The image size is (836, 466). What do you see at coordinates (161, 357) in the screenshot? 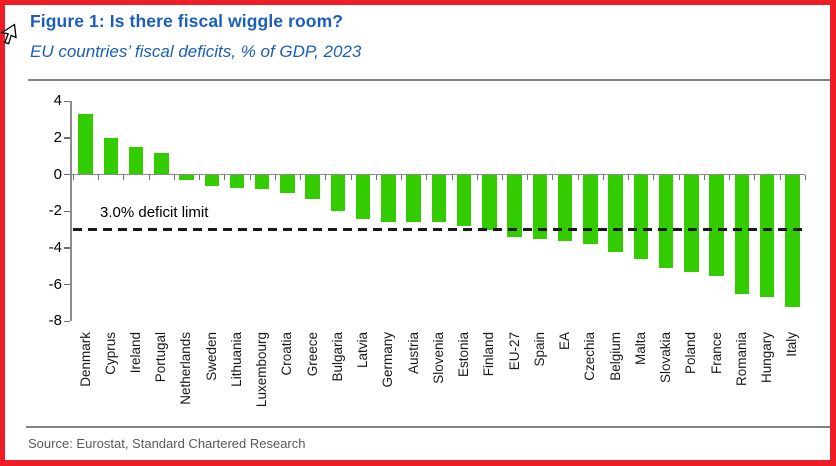
I see `x-axis-label: Portugal` at bounding box center [161, 357].